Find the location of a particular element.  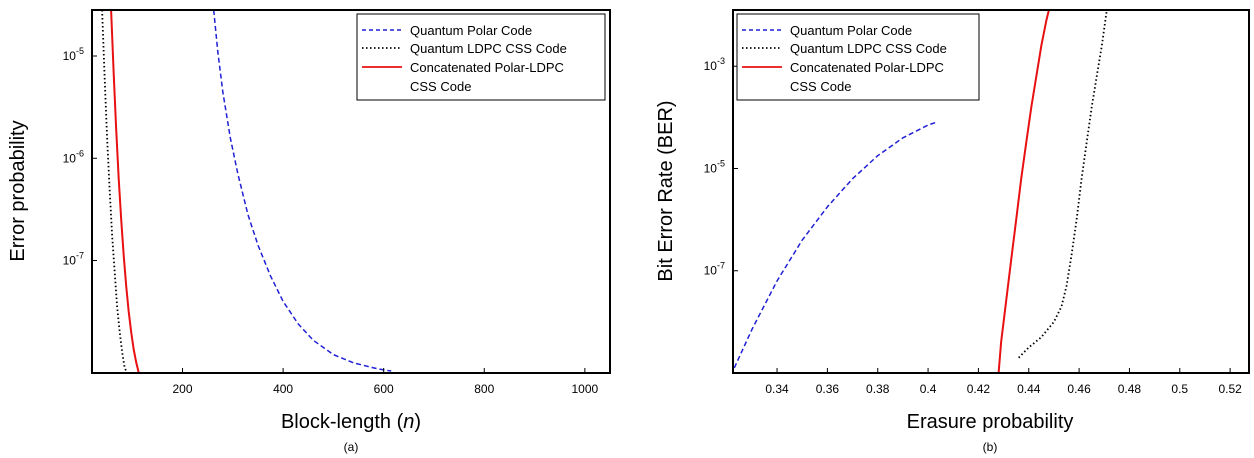

chart-a-legend-label-polar: Quantum Polar Code is located at coordinates (471, 30).